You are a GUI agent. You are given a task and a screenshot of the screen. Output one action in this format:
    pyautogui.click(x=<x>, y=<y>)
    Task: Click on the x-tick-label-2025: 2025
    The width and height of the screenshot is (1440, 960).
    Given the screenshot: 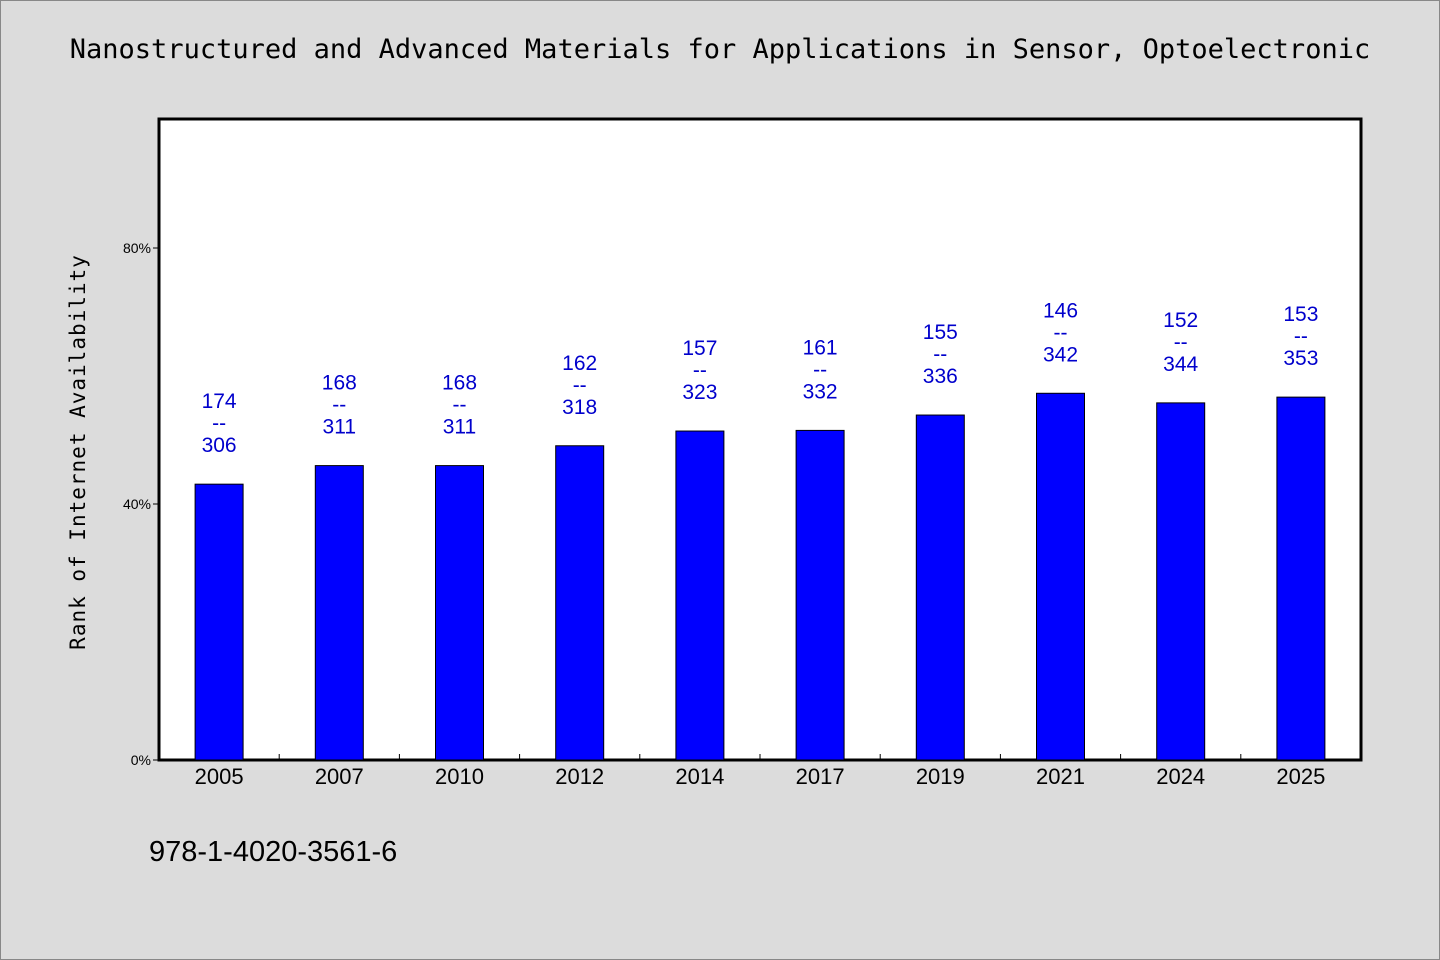 What is the action you would take?
    pyautogui.click(x=1300, y=776)
    